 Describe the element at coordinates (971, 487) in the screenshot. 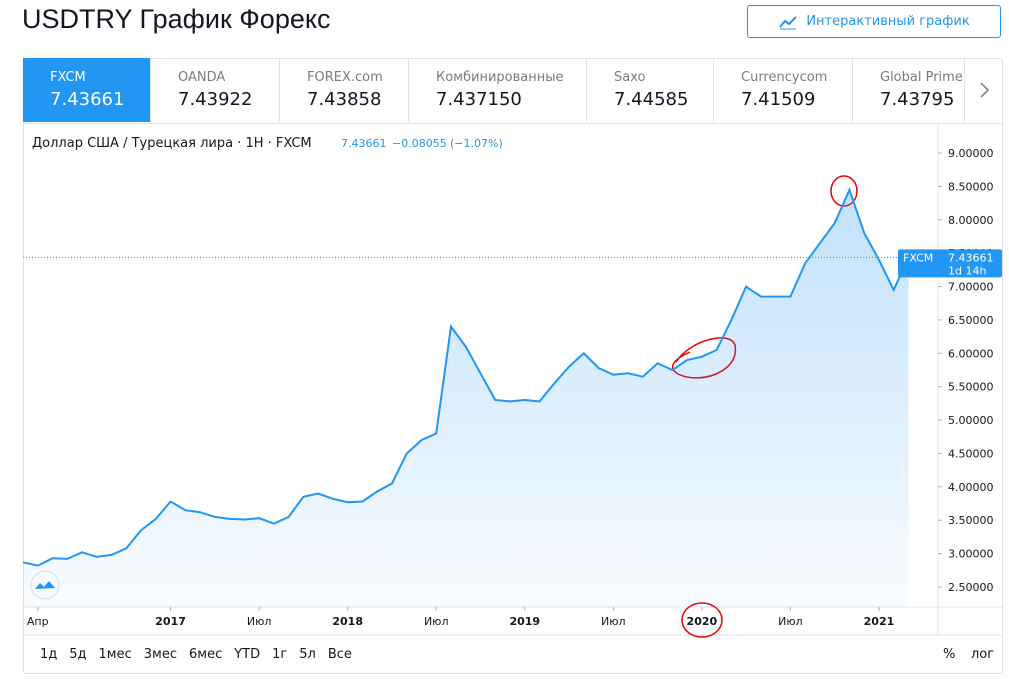

I see `y-tick-label: 4.00000` at that location.